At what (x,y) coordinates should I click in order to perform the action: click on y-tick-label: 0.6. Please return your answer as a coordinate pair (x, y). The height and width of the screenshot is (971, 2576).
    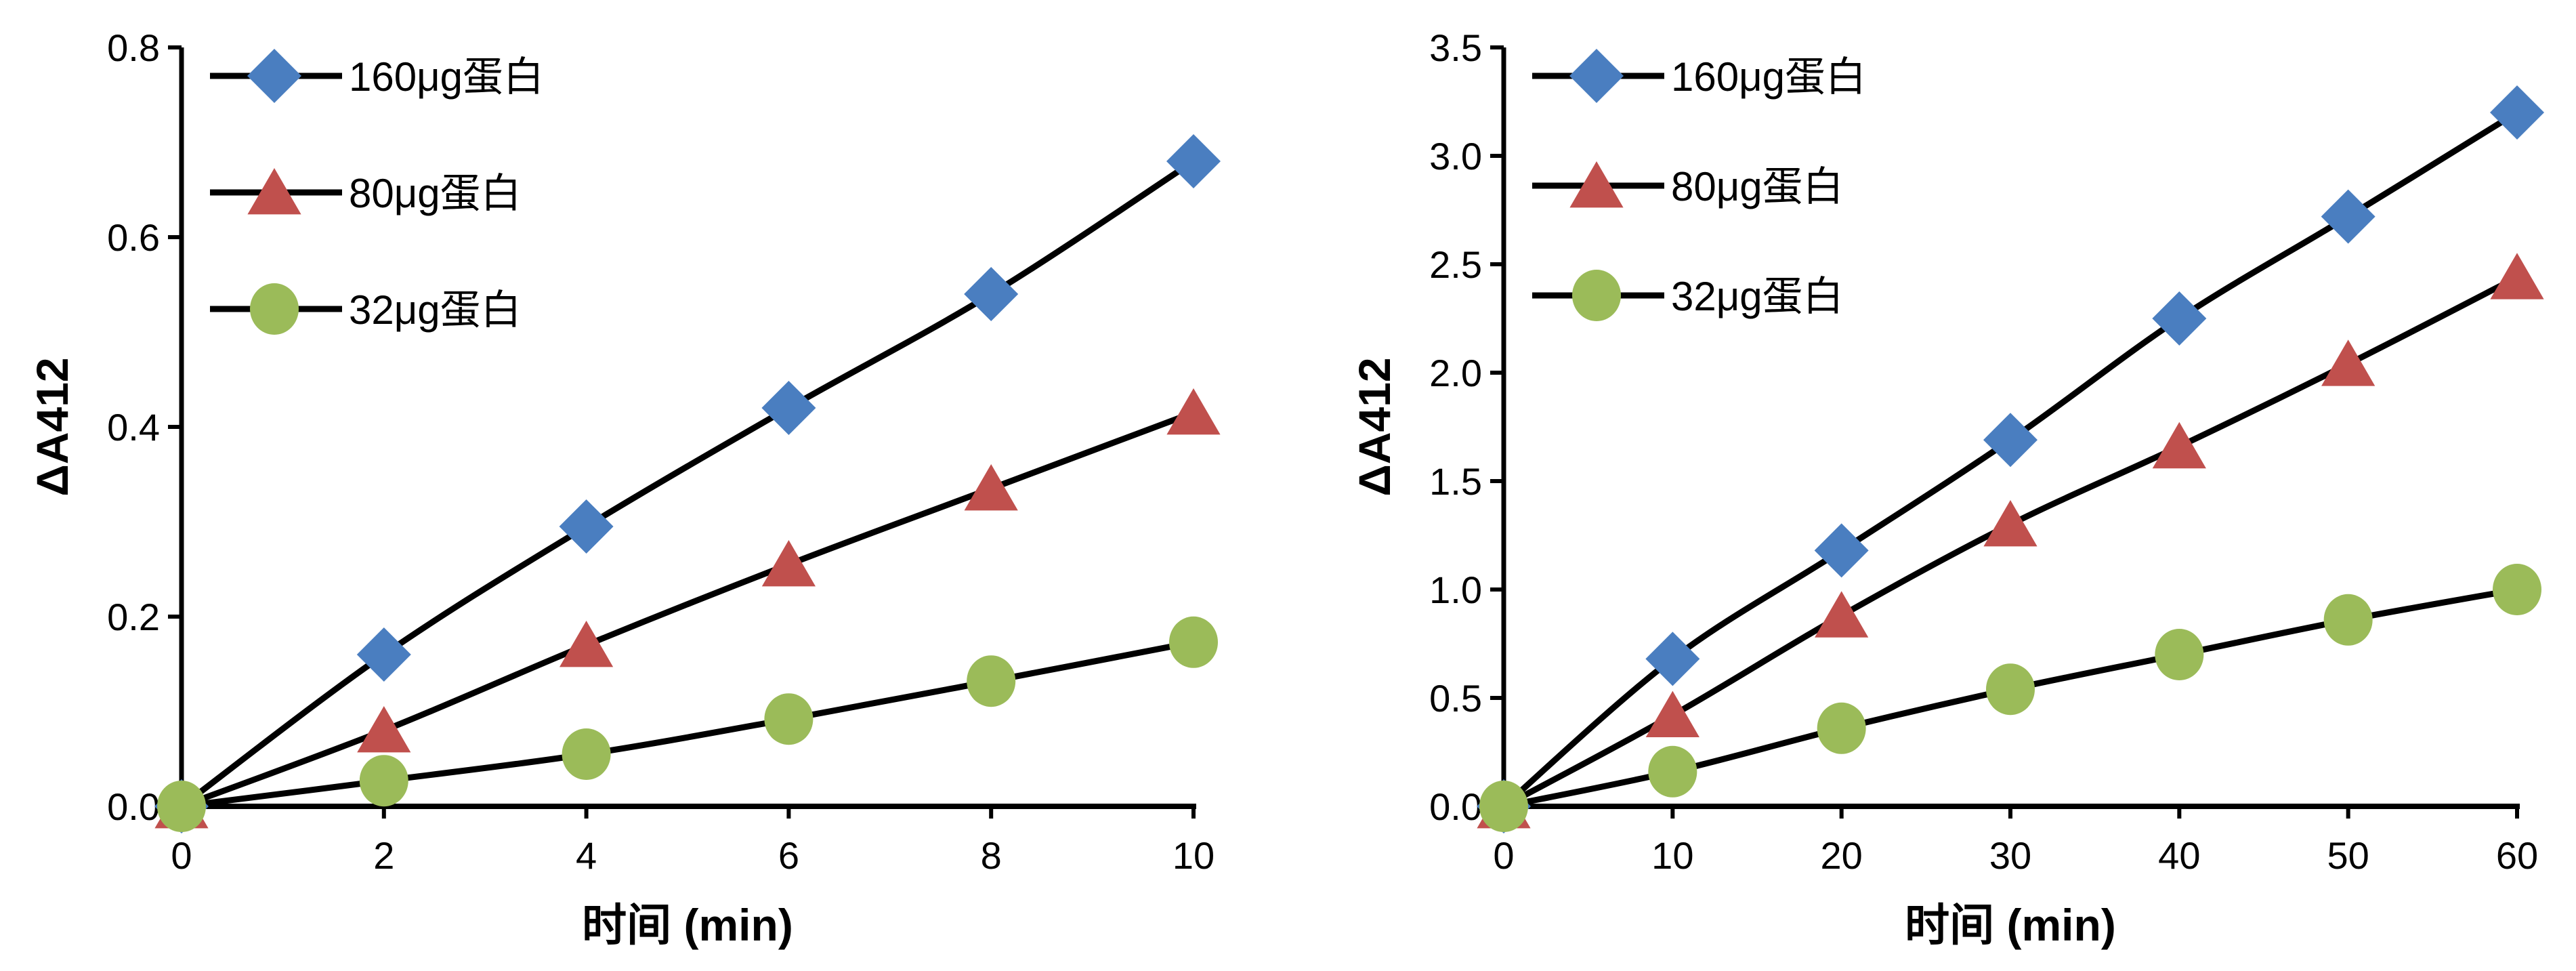
    Looking at the image, I should click on (134, 237).